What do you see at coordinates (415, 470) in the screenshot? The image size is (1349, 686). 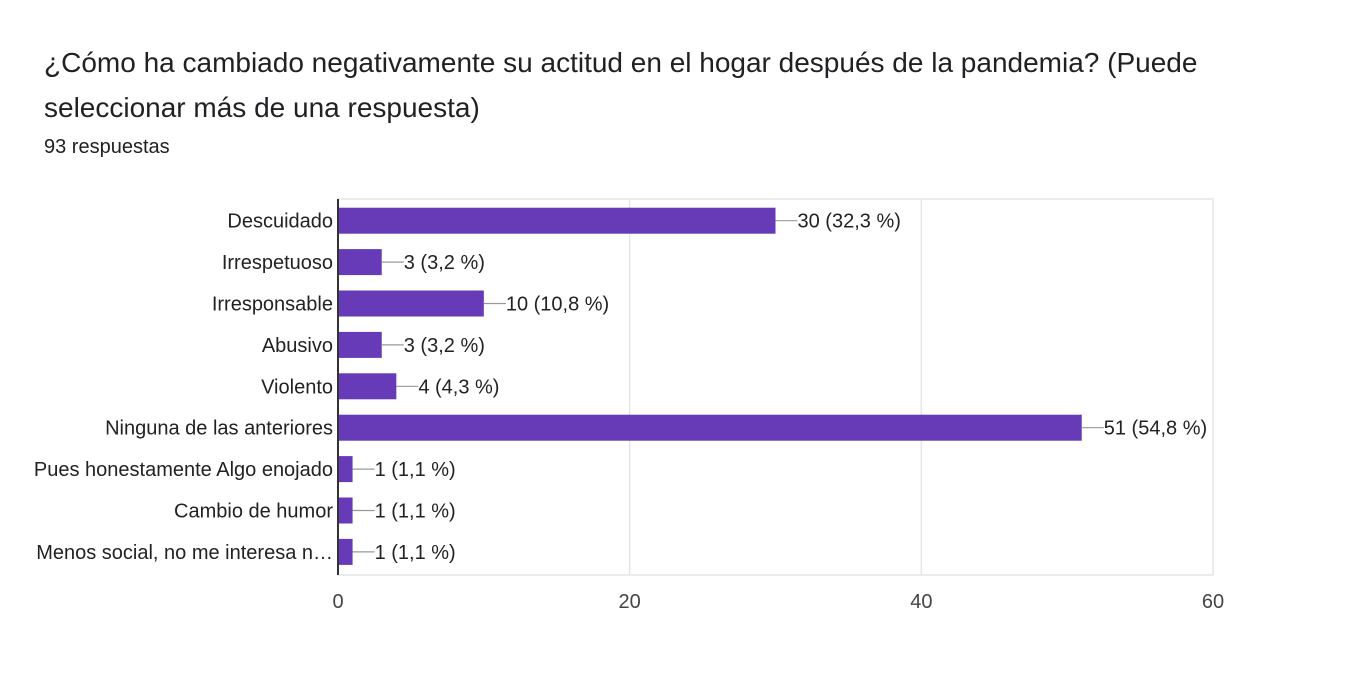 I see `value-label-7: 1 (1,1 %)` at bounding box center [415, 470].